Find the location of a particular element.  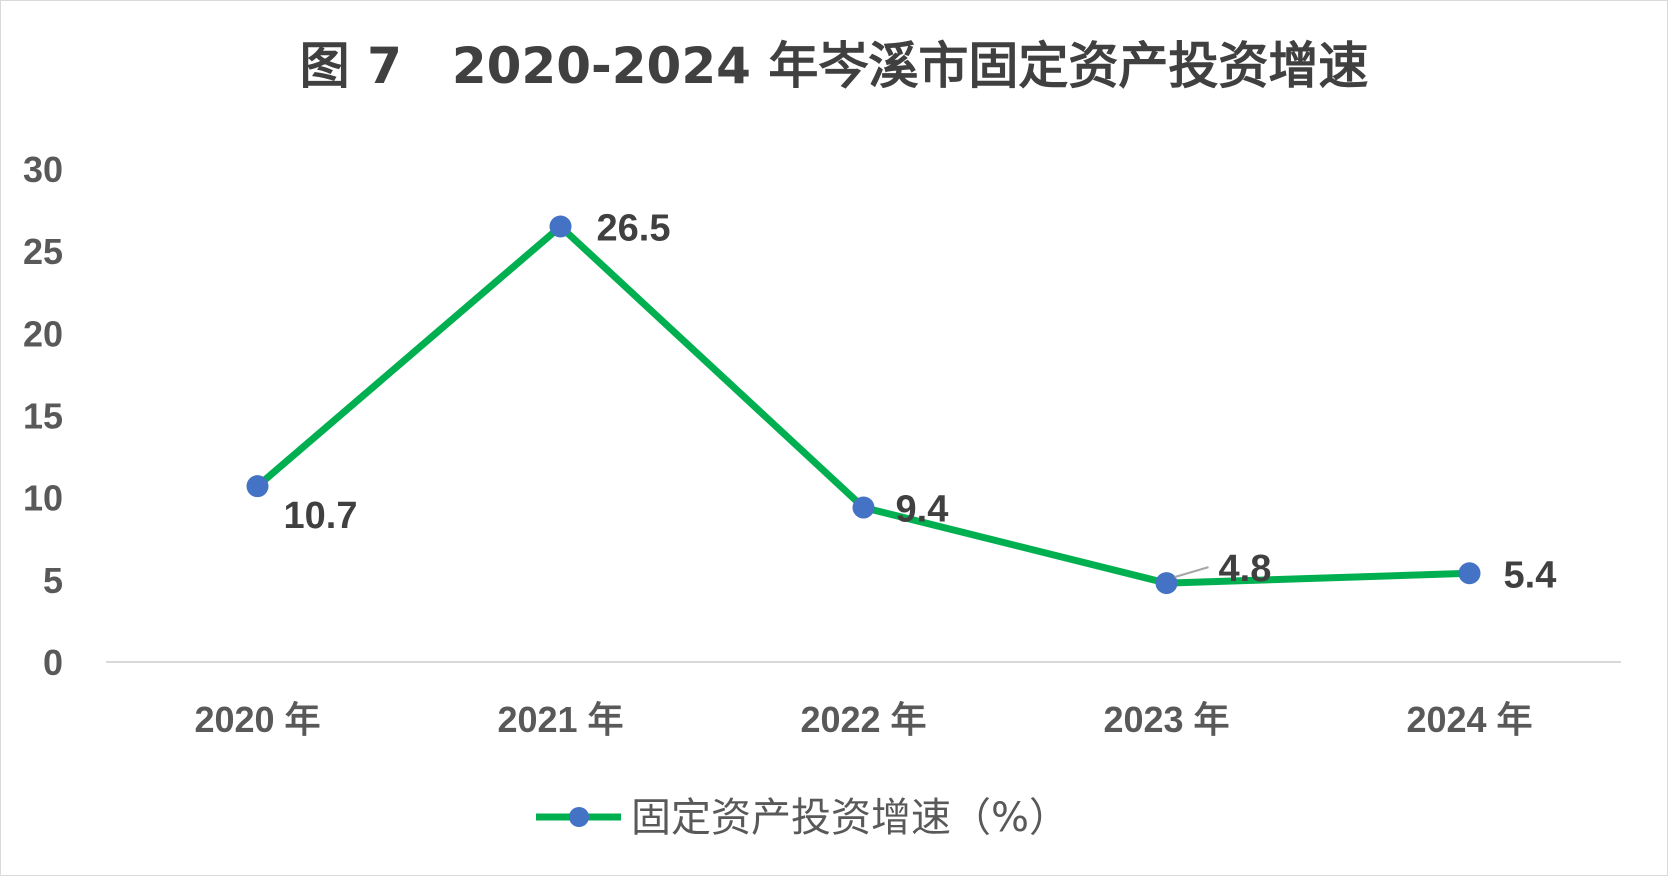

y-tick-label: 15 is located at coordinates (43, 416).